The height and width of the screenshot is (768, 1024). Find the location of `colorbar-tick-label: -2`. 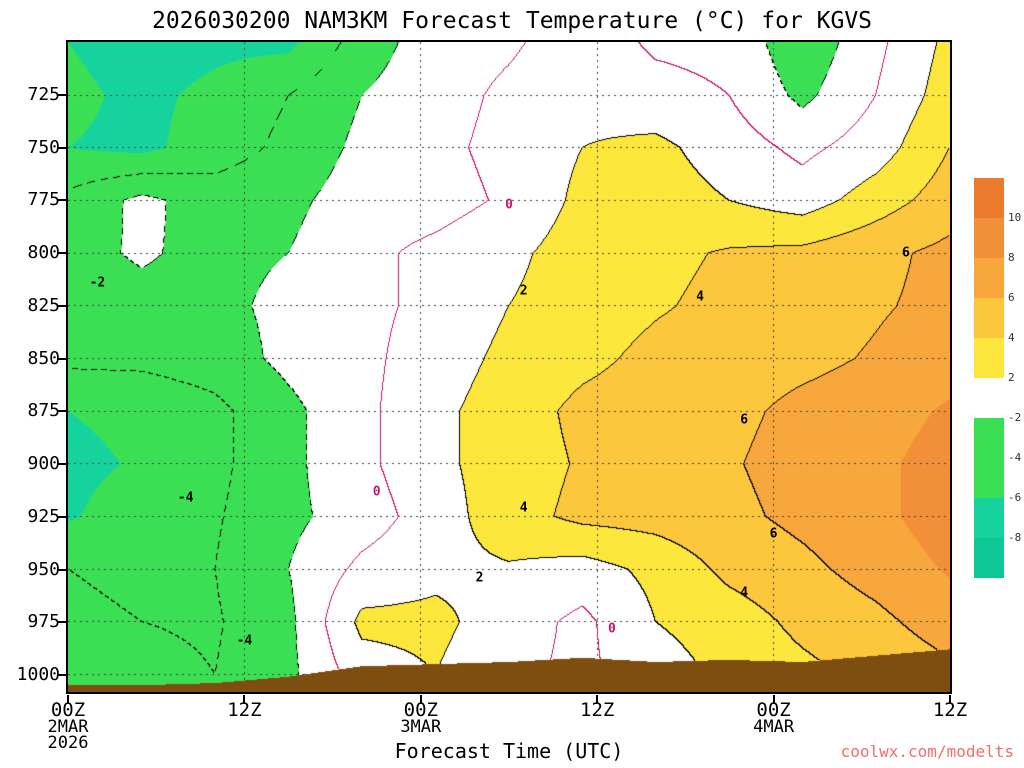

colorbar-tick-label: -2 is located at coordinates (1015, 417).